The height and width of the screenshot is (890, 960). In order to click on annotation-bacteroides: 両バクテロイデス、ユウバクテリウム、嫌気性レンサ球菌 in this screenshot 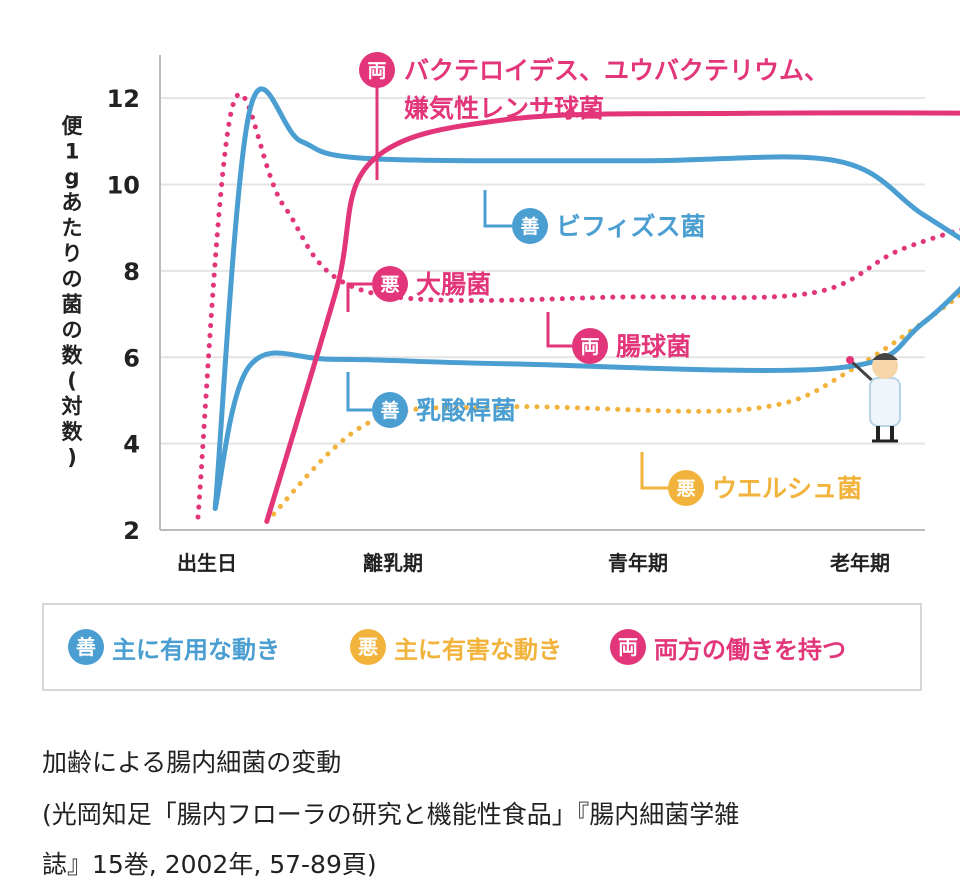, I will do `click(594, 116)`.